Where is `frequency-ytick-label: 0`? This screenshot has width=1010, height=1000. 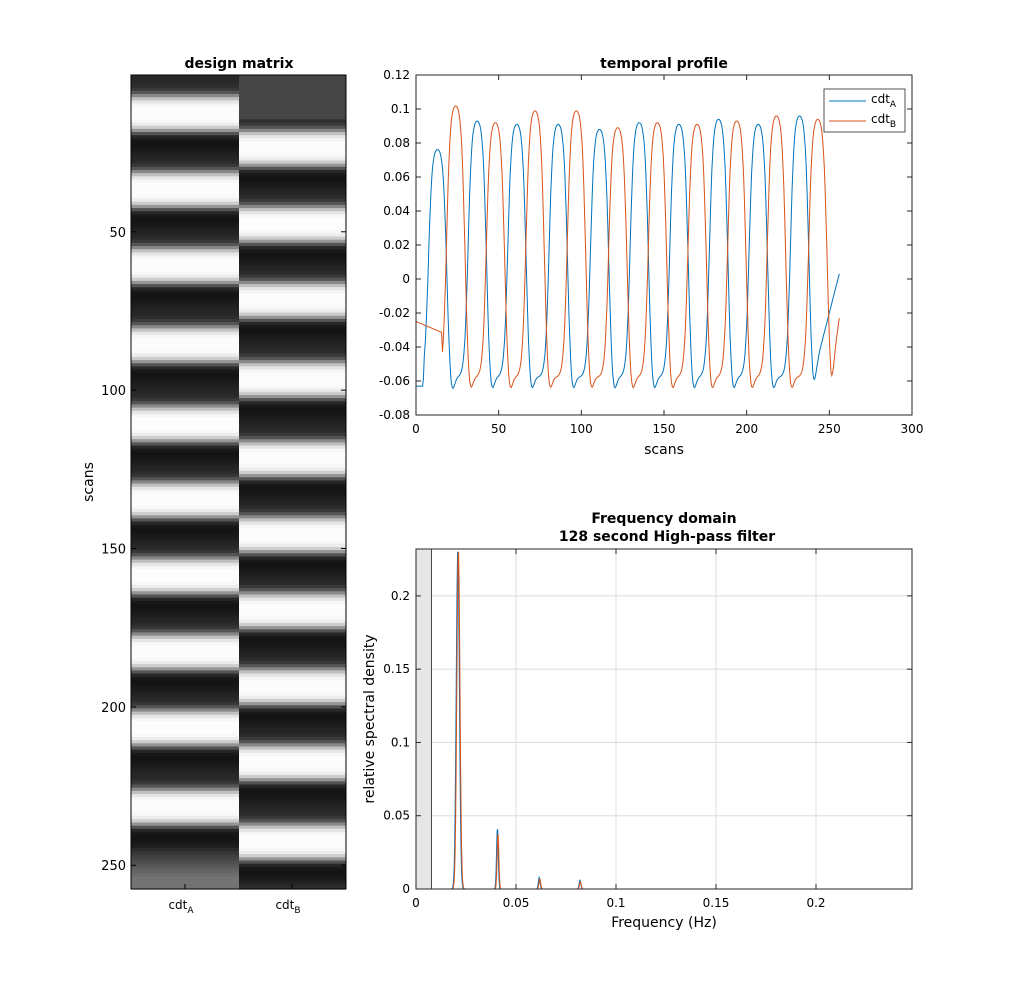 frequency-ytick-label: 0 is located at coordinates (406, 889).